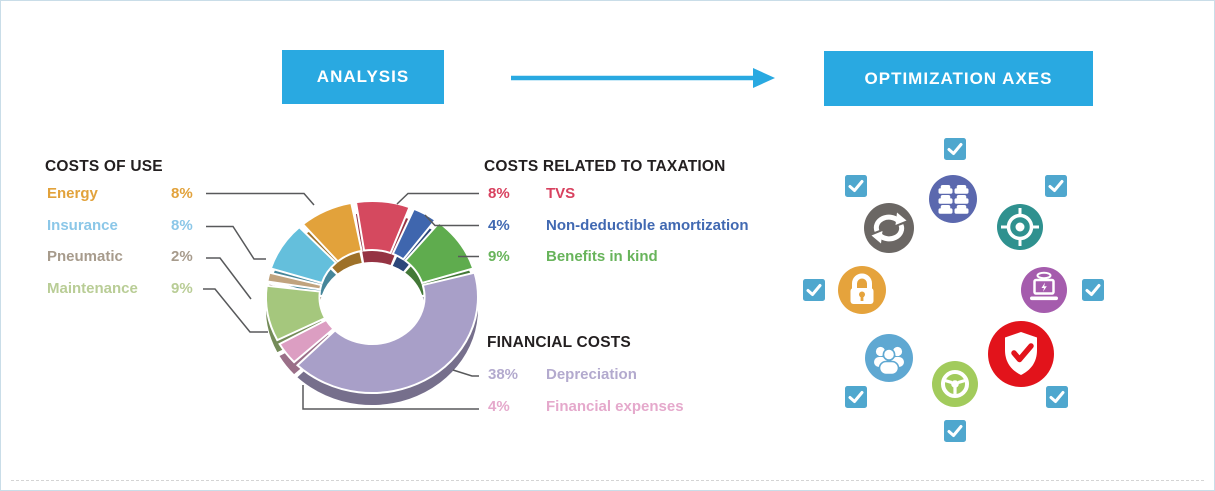 The height and width of the screenshot is (491, 1215). I want to click on refresh-icon, so click(889, 228).